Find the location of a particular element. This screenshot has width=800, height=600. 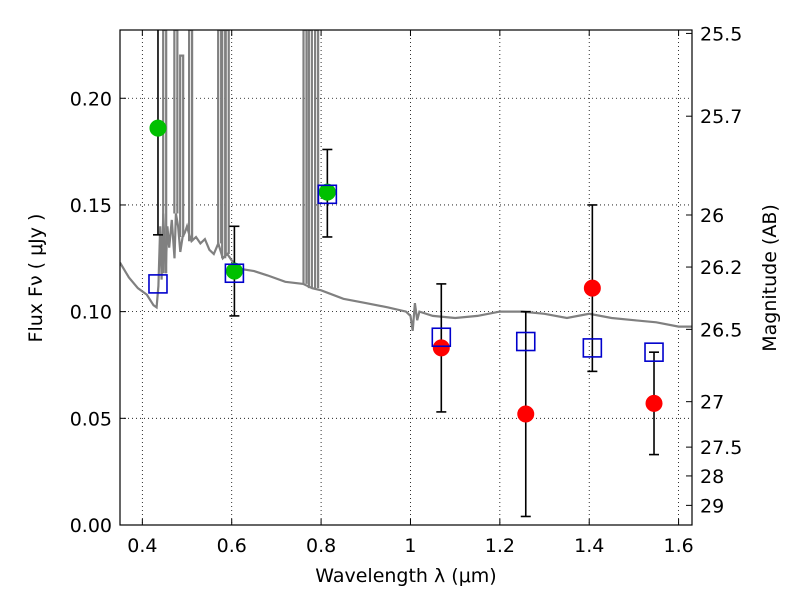

x-tick-label: 0.6 is located at coordinates (232, 546).